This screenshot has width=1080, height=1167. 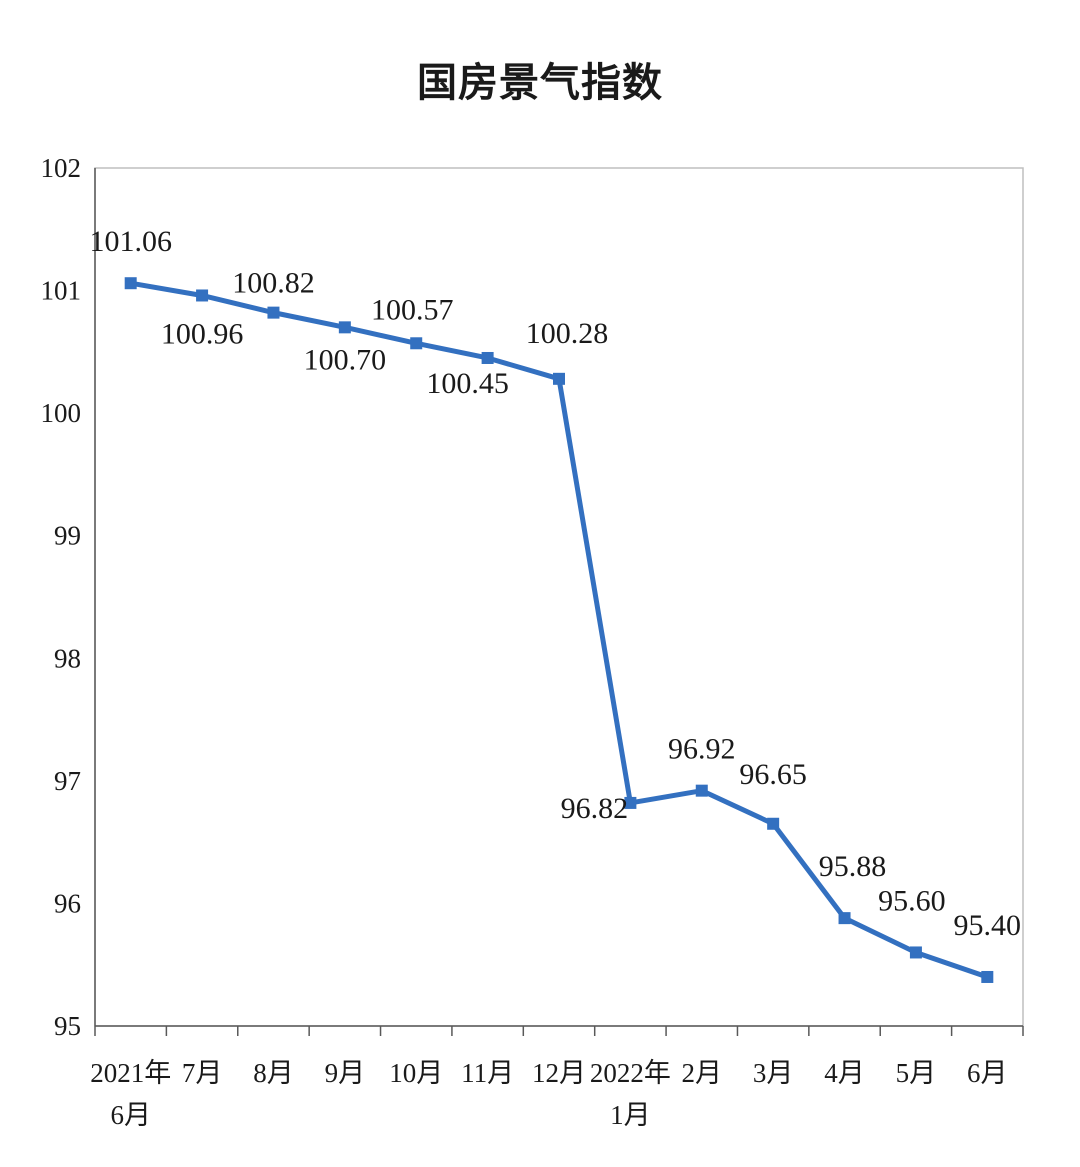 I want to click on data-label: 95.40, so click(x=988, y=925).